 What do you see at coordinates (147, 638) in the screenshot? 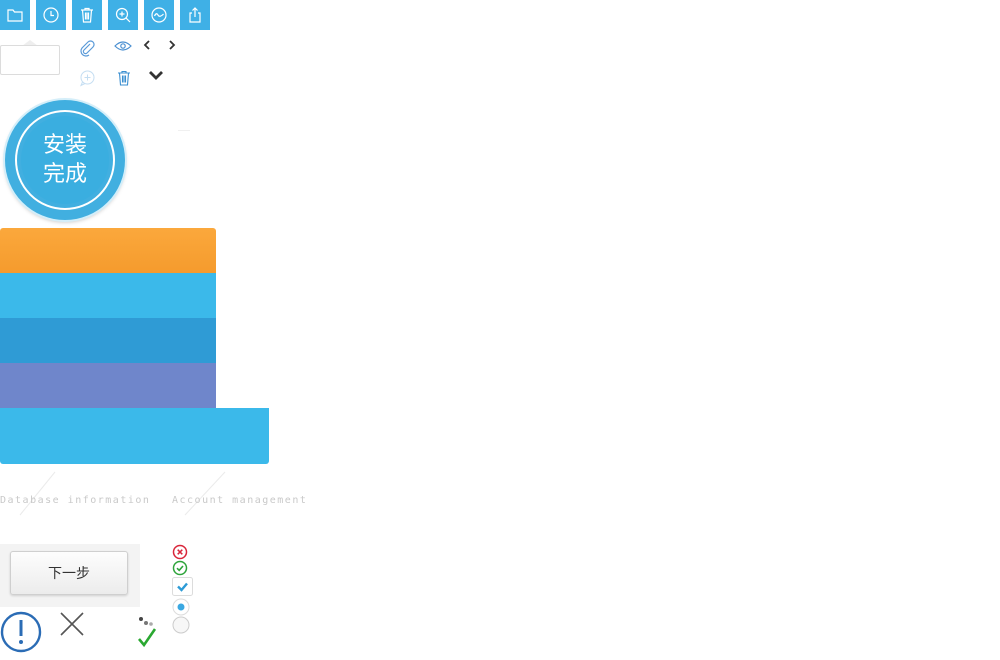
I see `green-check-icon` at bounding box center [147, 638].